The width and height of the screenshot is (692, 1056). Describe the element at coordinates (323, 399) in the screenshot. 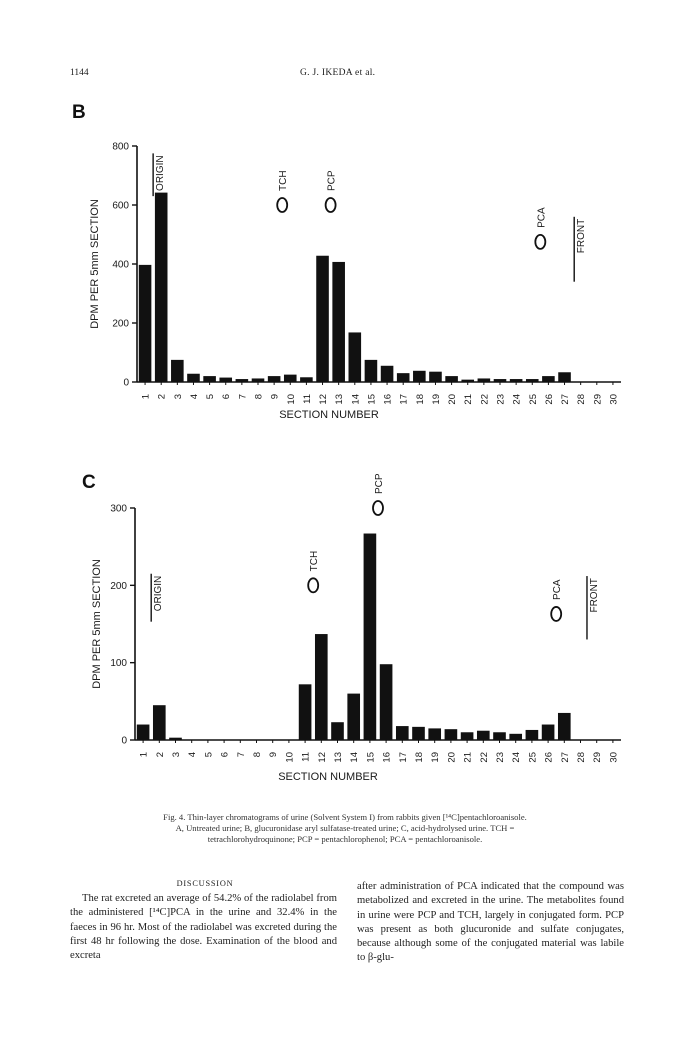

I see `x-tick-label: 12` at that location.